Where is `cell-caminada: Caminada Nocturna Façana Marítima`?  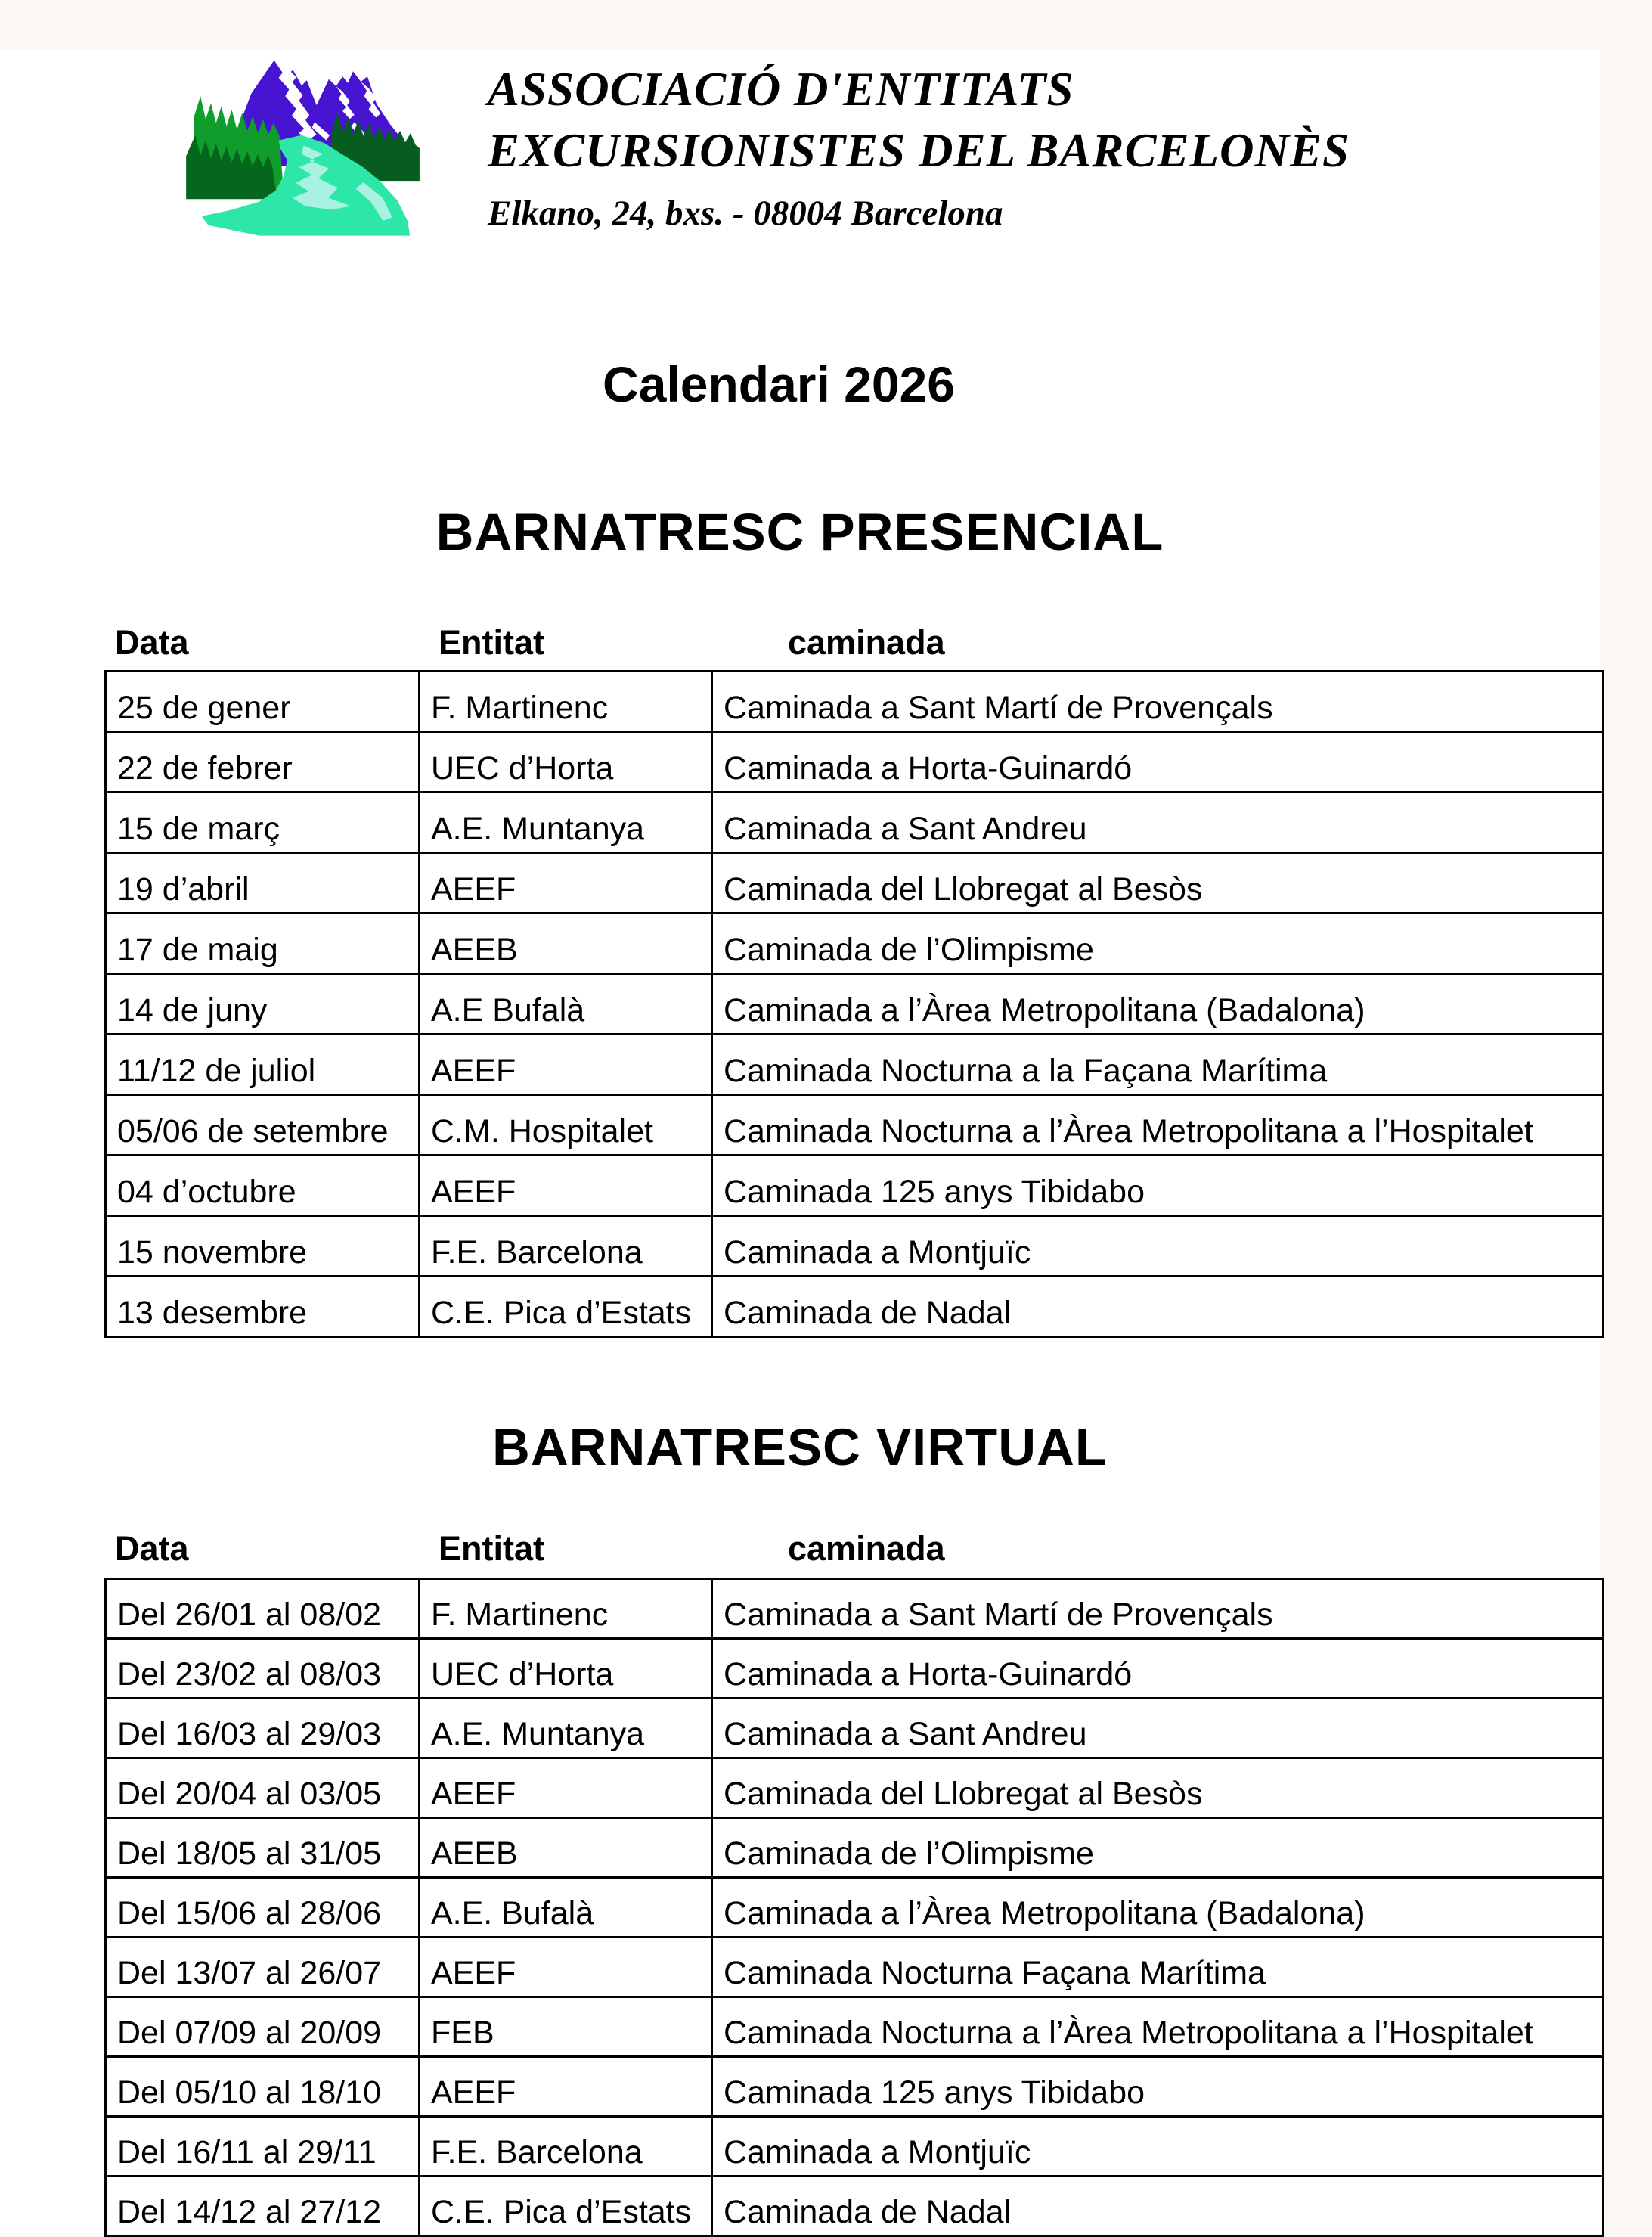 cell-caminada: Caminada Nocturna Façana Marítima is located at coordinates (1158, 1968).